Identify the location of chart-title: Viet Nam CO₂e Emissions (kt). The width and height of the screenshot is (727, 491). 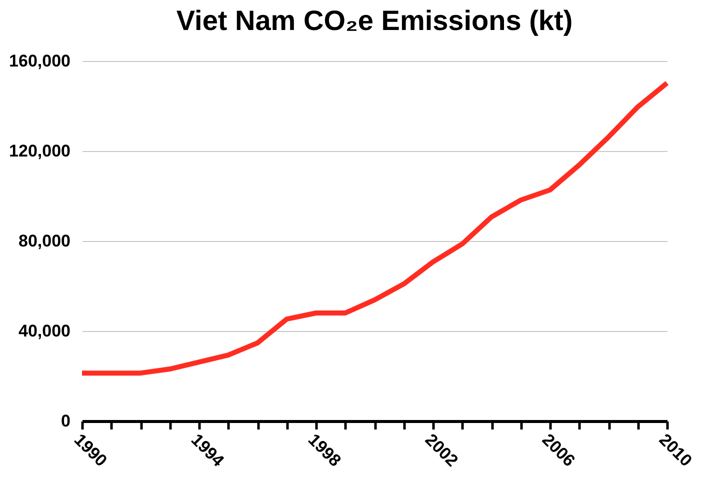
(374, 20).